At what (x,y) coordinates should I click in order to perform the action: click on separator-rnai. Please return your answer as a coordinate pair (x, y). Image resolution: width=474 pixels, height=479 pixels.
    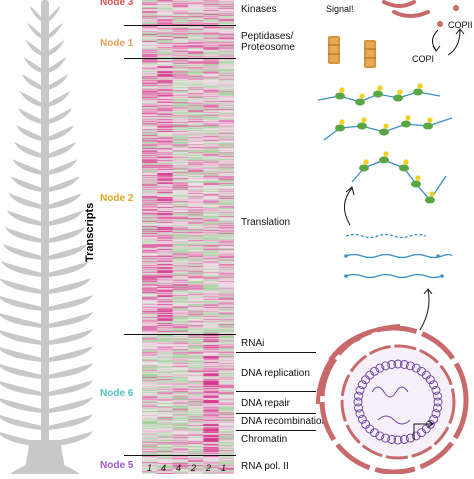
    Looking at the image, I should click on (276, 352).